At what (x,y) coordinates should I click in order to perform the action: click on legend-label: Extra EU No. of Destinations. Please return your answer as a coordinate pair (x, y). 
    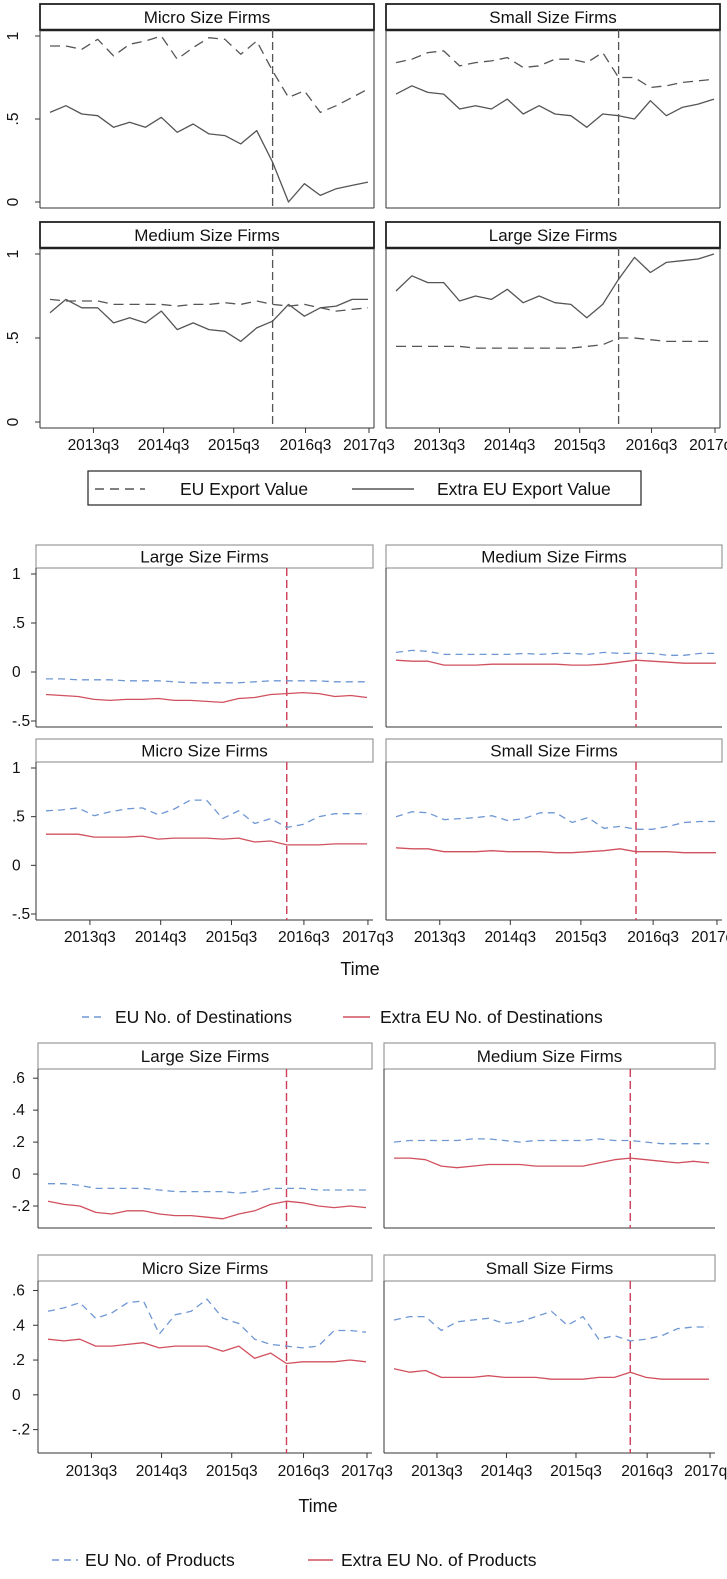
    Looking at the image, I should click on (491, 1017).